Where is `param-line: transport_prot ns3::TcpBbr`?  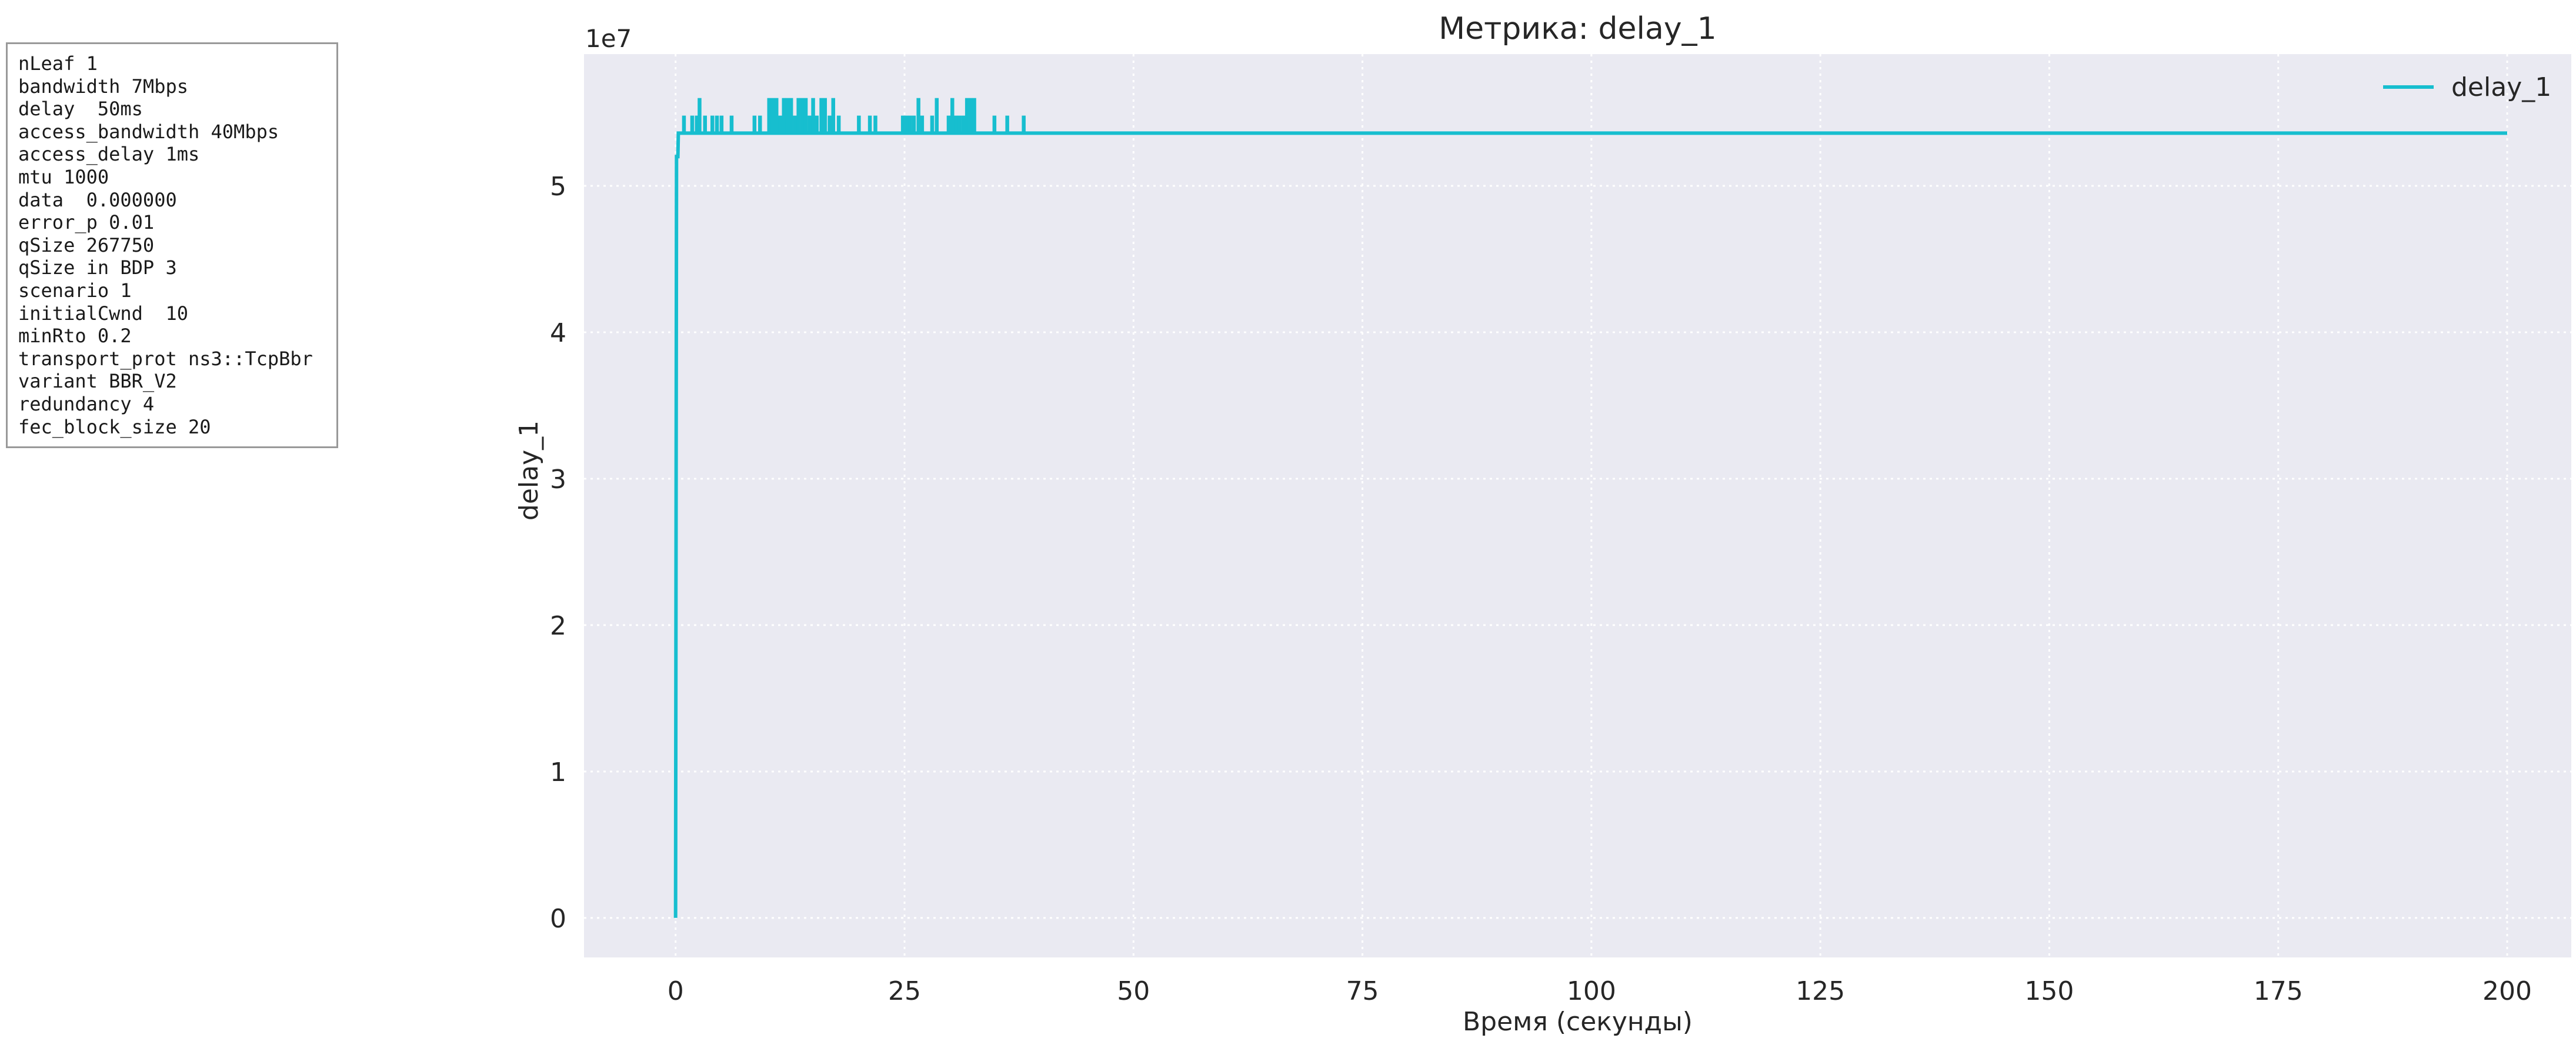
param-line: transport_prot ns3::TcpBbr is located at coordinates (165, 358).